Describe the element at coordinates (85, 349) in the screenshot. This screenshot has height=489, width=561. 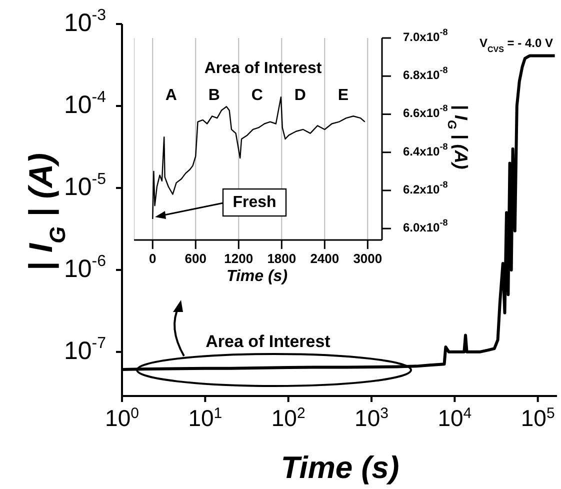
I see `y-tick-label: 10$^{-7}$` at that location.